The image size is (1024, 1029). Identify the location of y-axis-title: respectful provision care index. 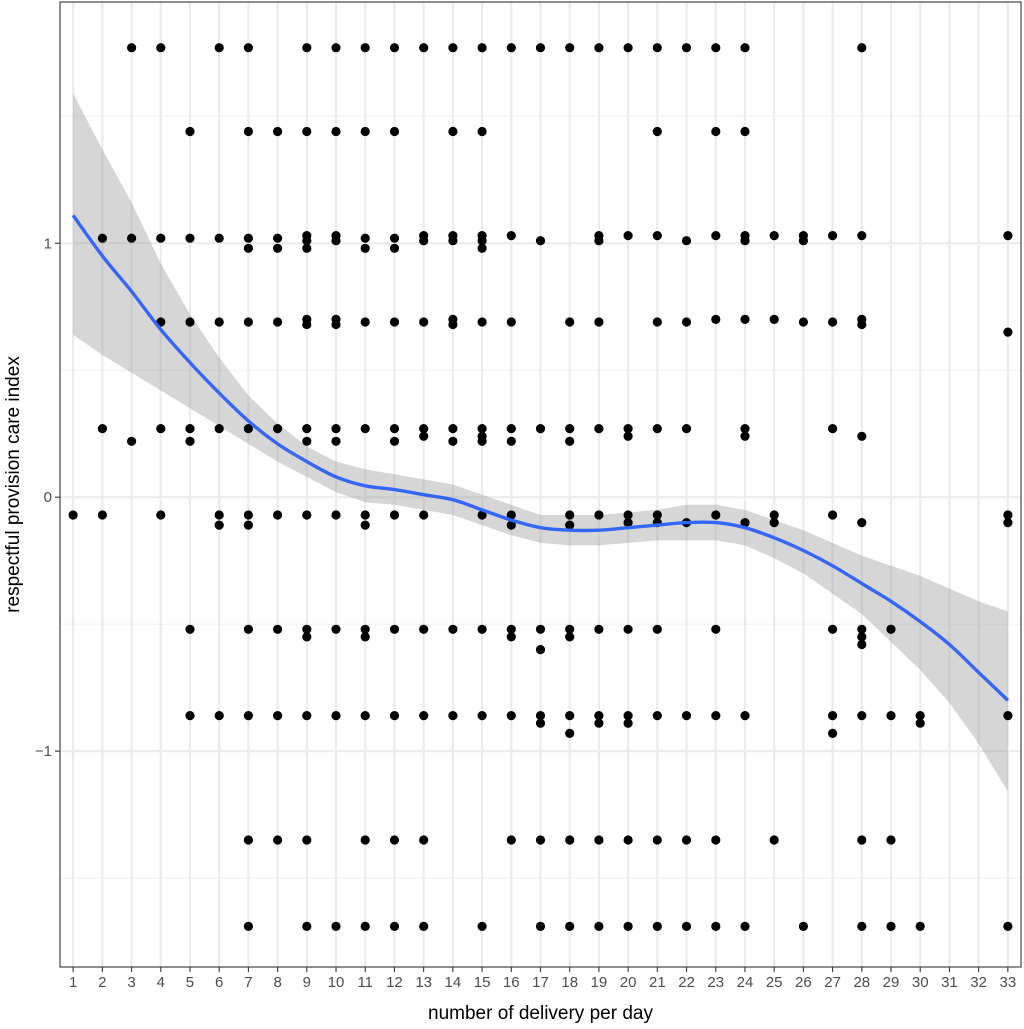
(13, 484).